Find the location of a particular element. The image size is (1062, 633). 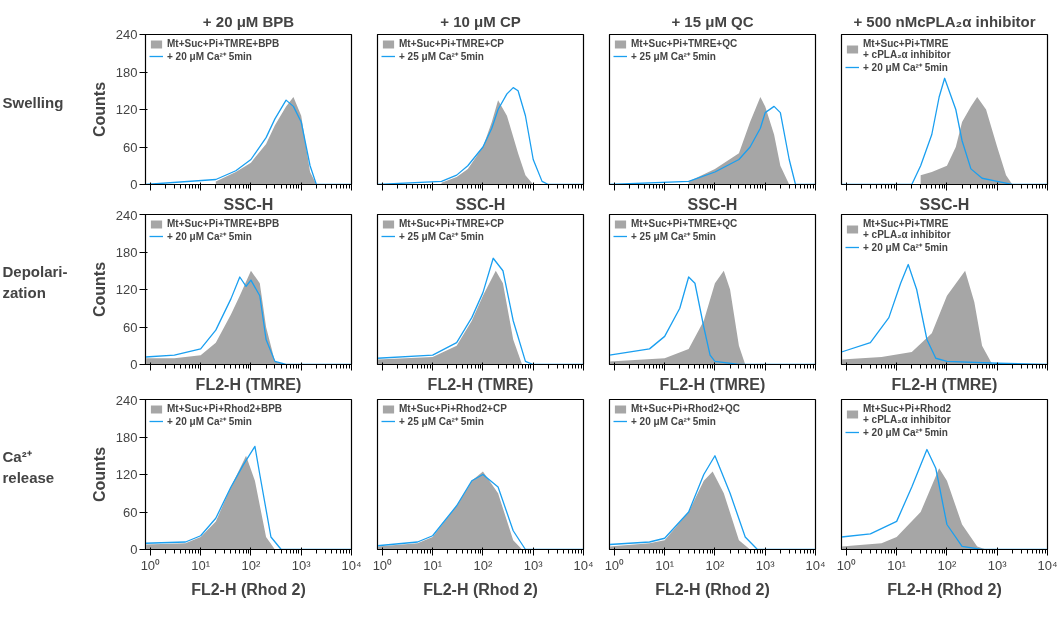

chart-title: + 20 μM BPB is located at coordinates (248, 21).